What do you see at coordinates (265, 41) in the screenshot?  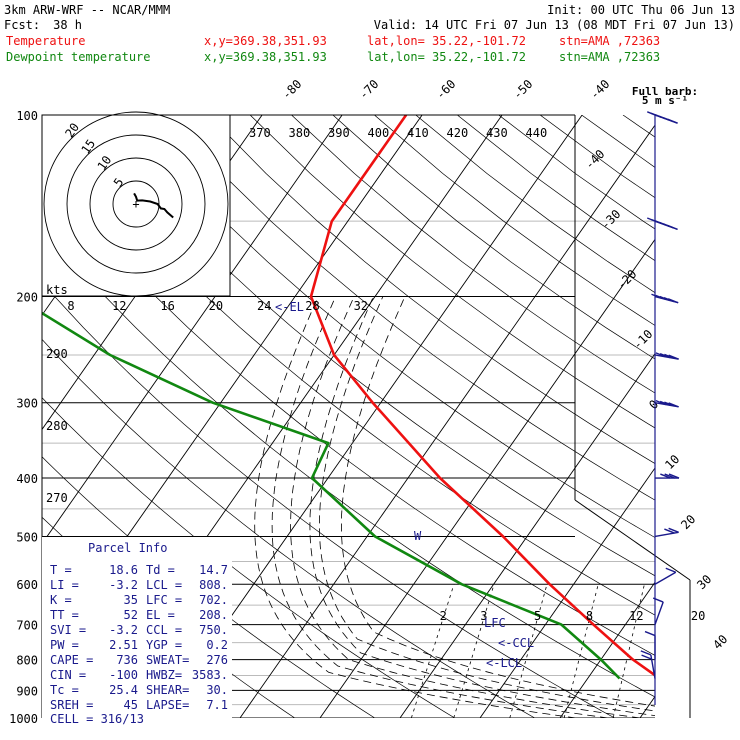 I see `temp-xy: x,y=369.38,351.93` at bounding box center [265, 41].